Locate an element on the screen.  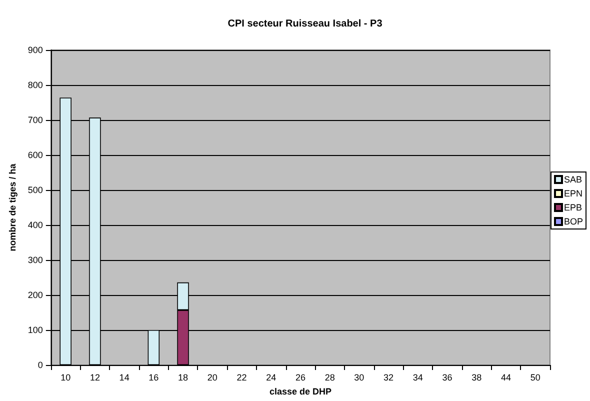
x-tick-label: 32 is located at coordinates (389, 377).